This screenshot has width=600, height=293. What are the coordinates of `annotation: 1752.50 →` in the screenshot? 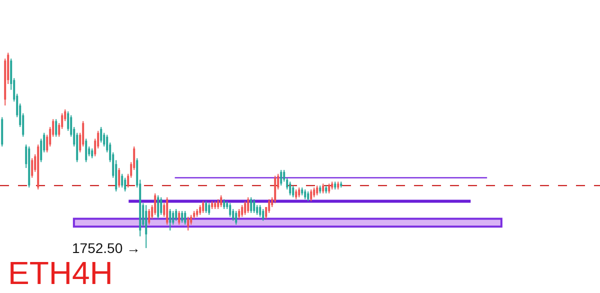 It's located at (106, 248).